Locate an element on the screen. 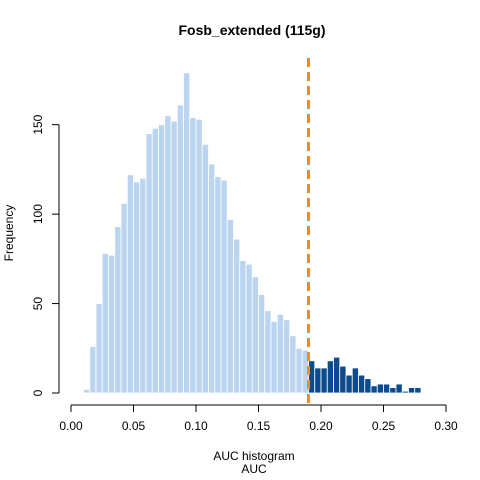 The image size is (480, 480). x-tick-label: 0.30 is located at coordinates (446, 426).